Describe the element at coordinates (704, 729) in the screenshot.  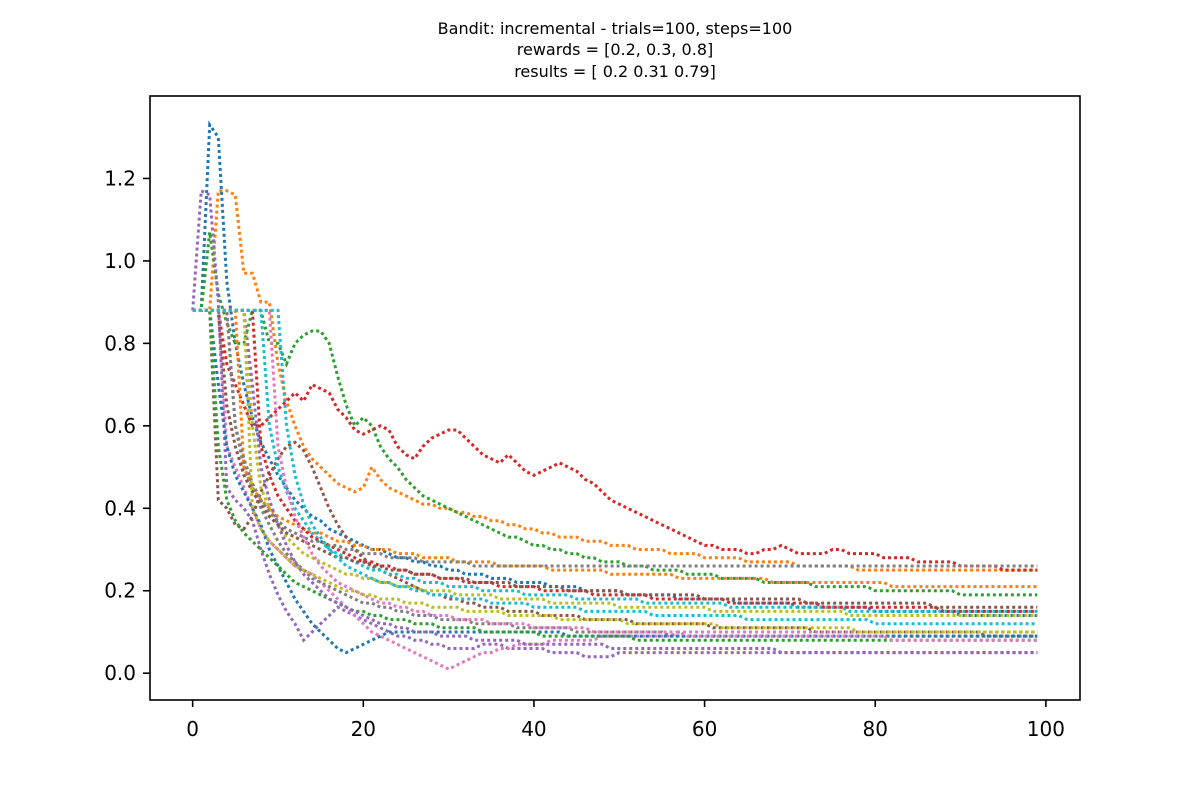
I see `x-tick-label: 60` at that location.